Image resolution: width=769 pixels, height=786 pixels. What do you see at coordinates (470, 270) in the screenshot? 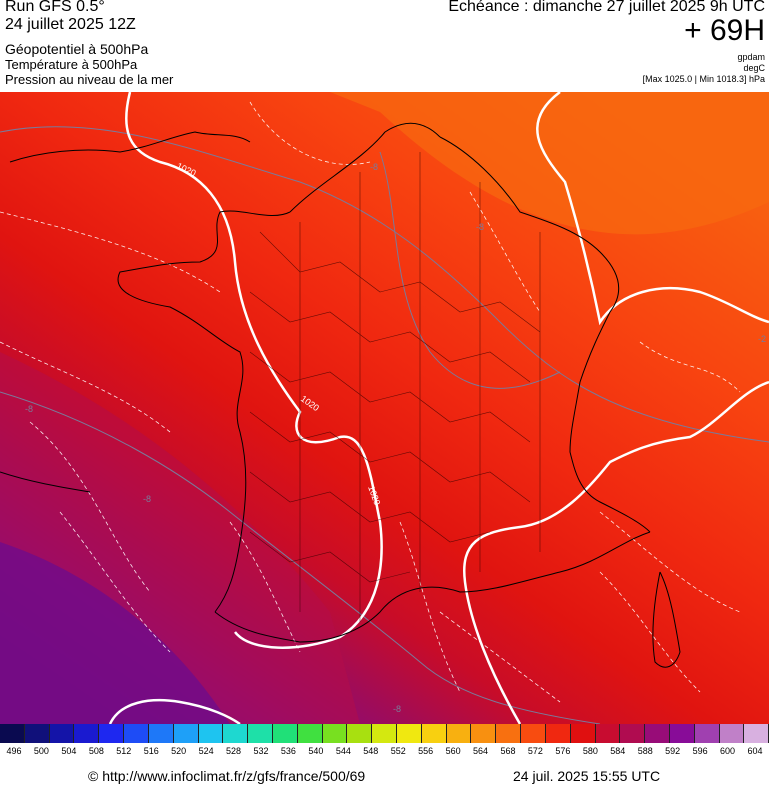
I see `isotherm-line` at bounding box center [470, 270].